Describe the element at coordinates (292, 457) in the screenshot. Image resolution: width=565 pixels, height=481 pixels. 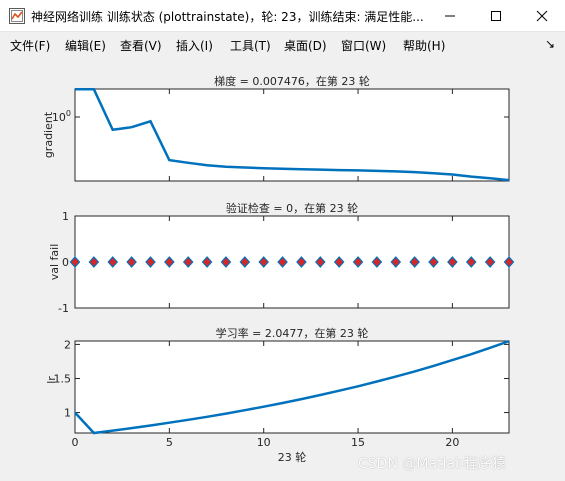
I see `x-axis-label: 23 轮` at that location.